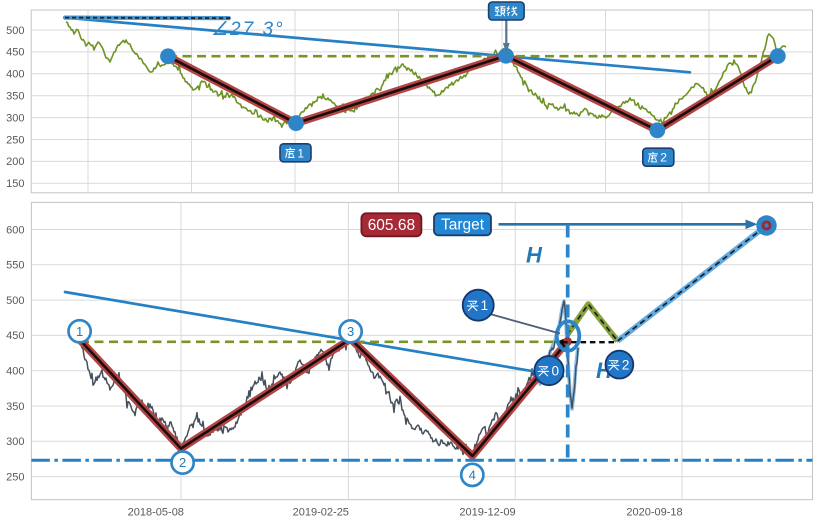 The width and height of the screenshot is (819, 528). I want to click on svg-text: 150, so click(15, 184).